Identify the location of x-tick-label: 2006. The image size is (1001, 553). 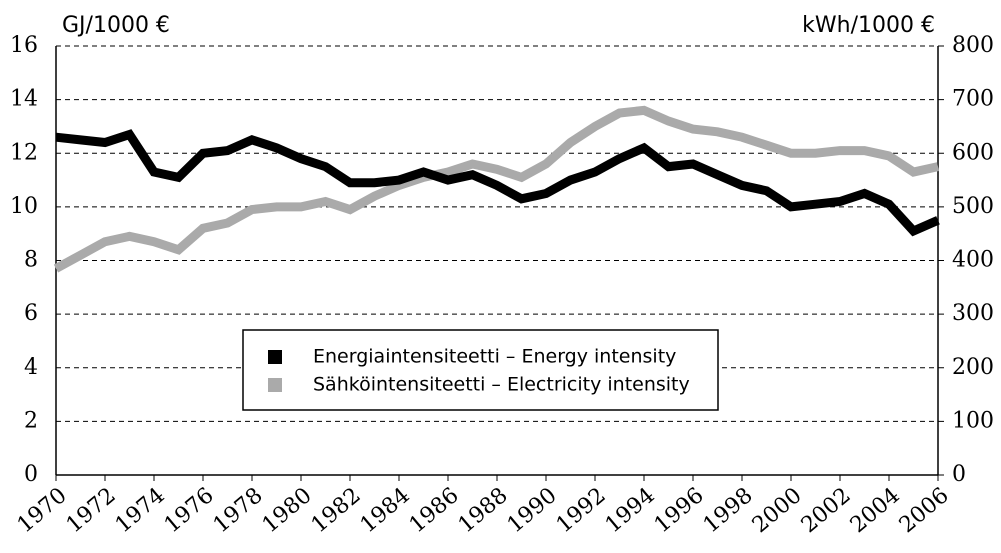
(924, 510).